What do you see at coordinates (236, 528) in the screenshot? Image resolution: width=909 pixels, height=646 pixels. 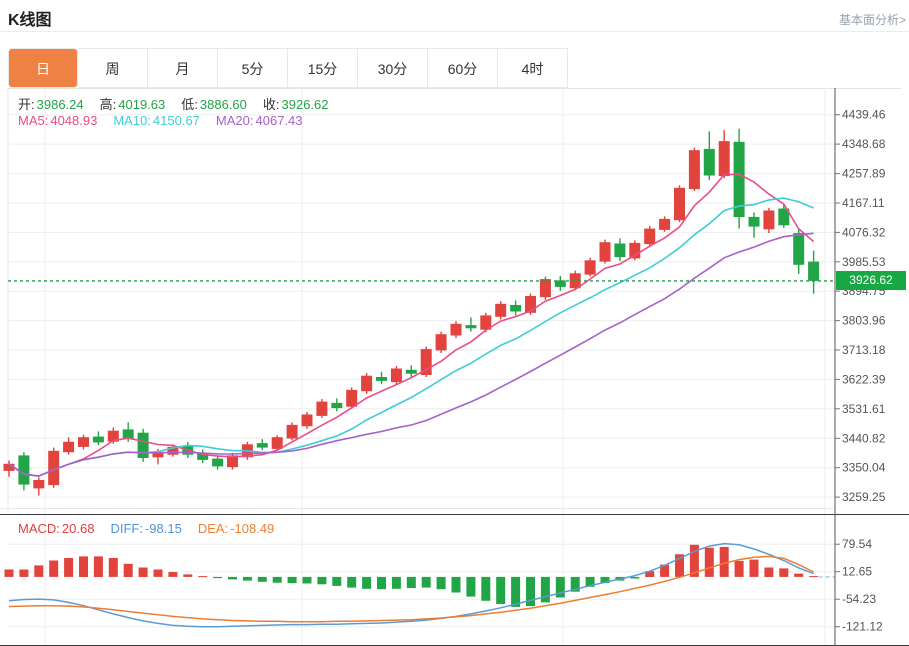 I see `dea-indicator: DEA: -108.49` at bounding box center [236, 528].